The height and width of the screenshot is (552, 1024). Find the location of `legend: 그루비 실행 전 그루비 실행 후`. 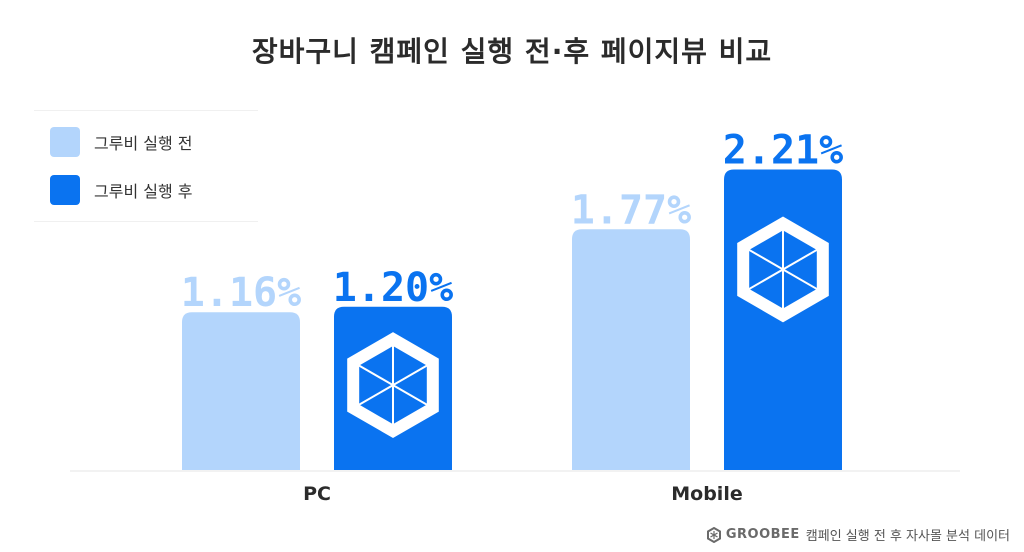

legend: 그루비 실행 전 그루비 실행 후 is located at coordinates (146, 166).